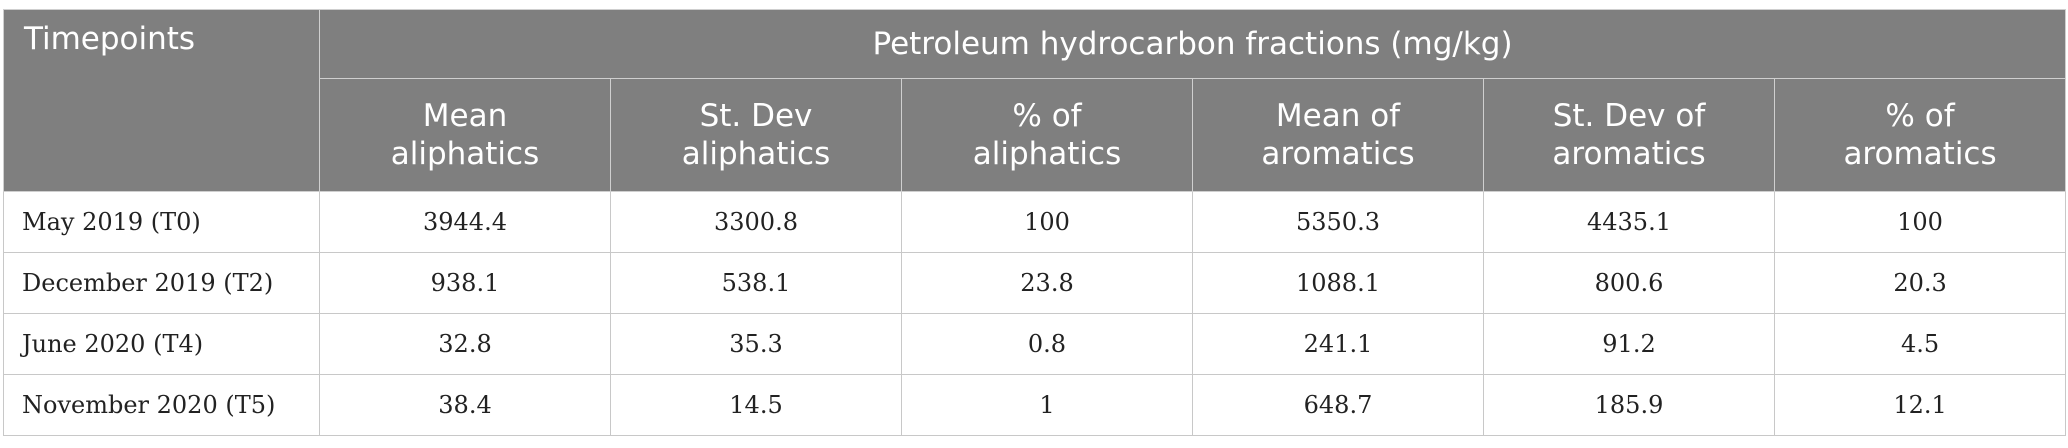 Image resolution: width=2068 pixels, height=448 pixels. I want to click on group-header: Petroleum hydrocarbon fractions (mg/kg), so click(1192, 44).